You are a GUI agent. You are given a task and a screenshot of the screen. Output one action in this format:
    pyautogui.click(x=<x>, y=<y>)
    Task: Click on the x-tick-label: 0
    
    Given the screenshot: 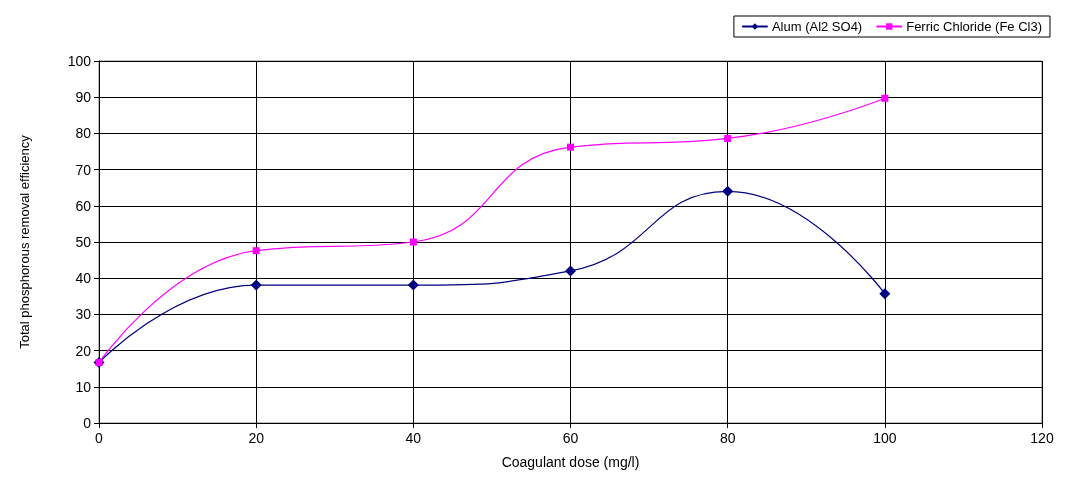 What is the action you would take?
    pyautogui.click(x=99, y=438)
    